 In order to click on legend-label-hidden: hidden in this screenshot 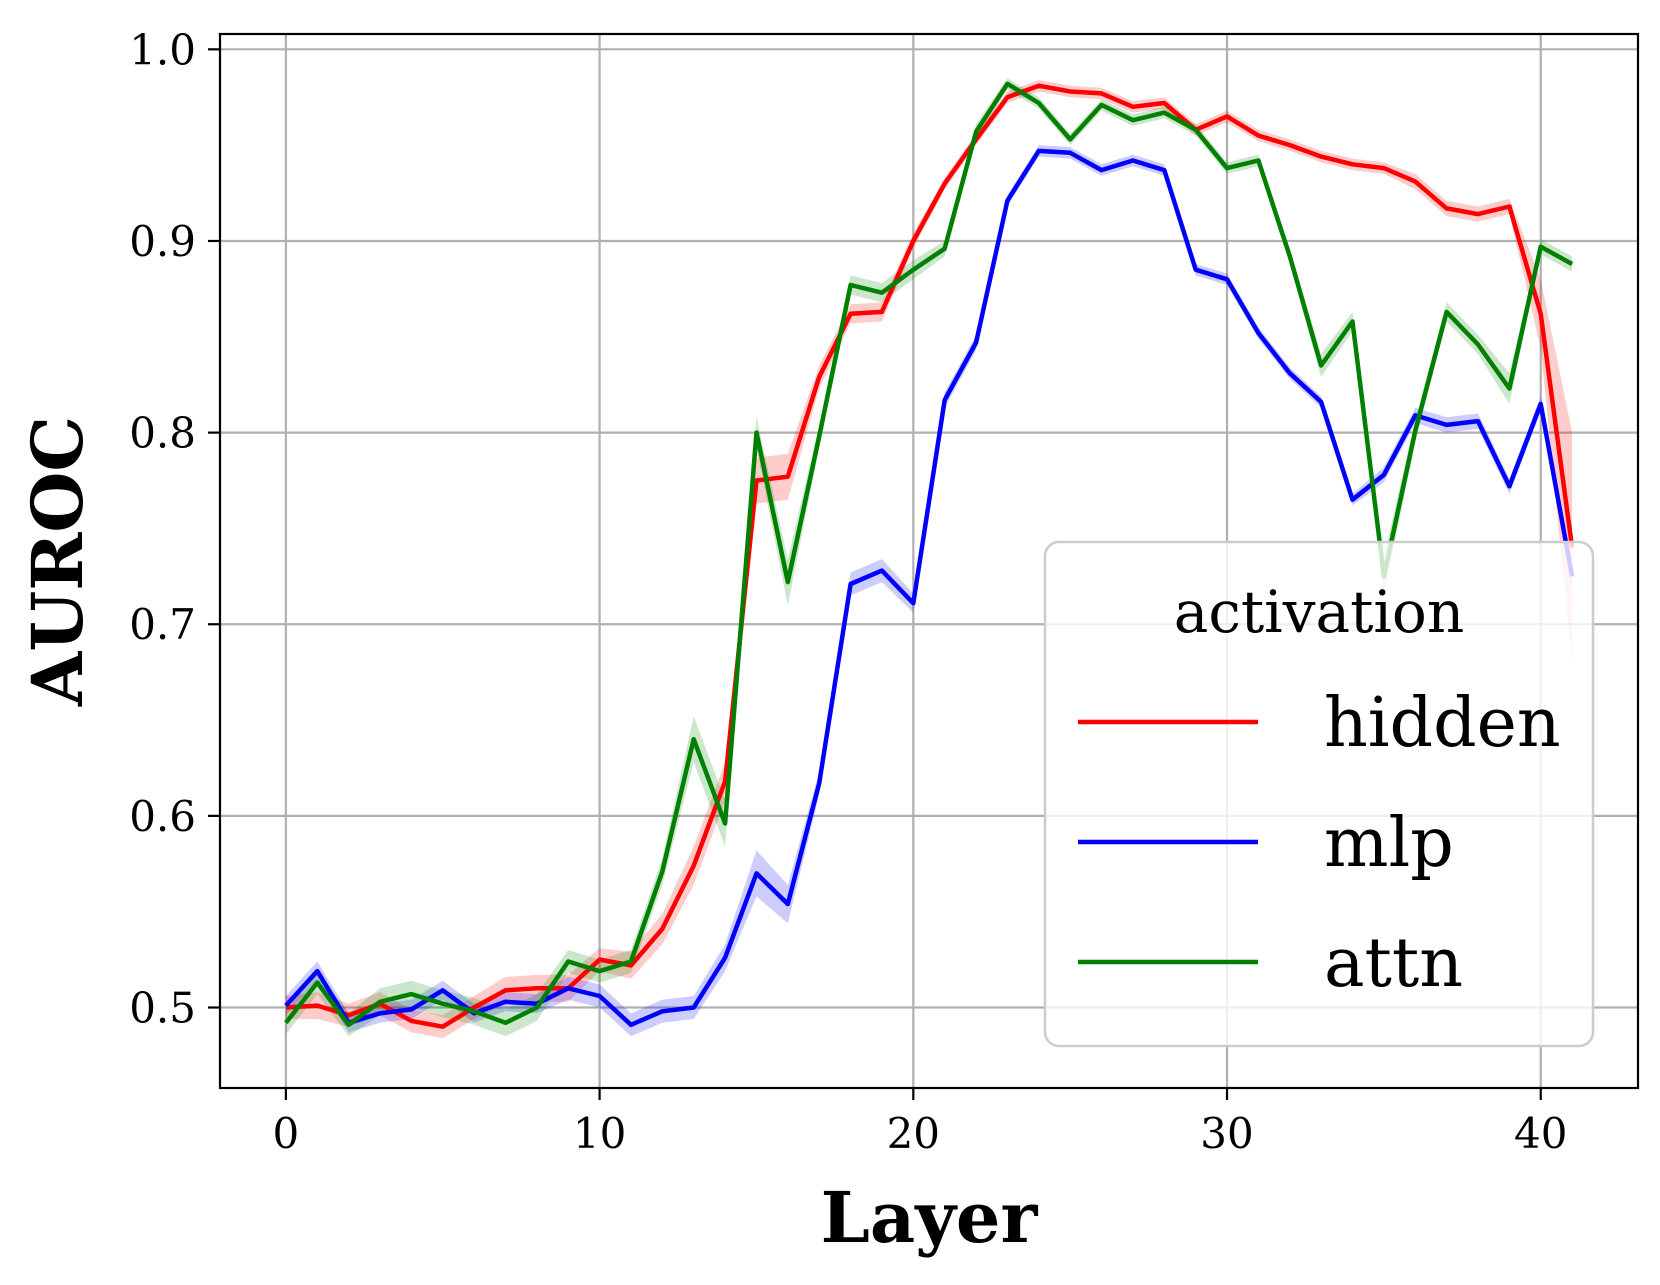, I will do `click(1442, 723)`.